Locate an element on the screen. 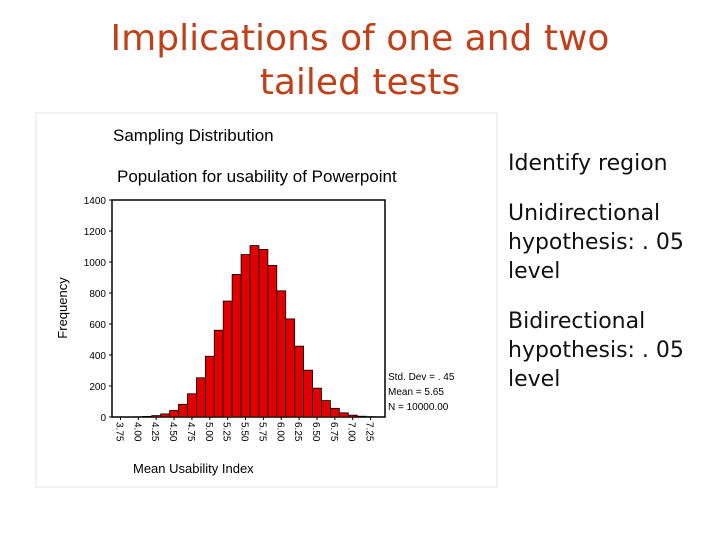 Image resolution: width=720 pixels, height=540 pixels. y-axis-label: Frequency is located at coordinates (62, 308).